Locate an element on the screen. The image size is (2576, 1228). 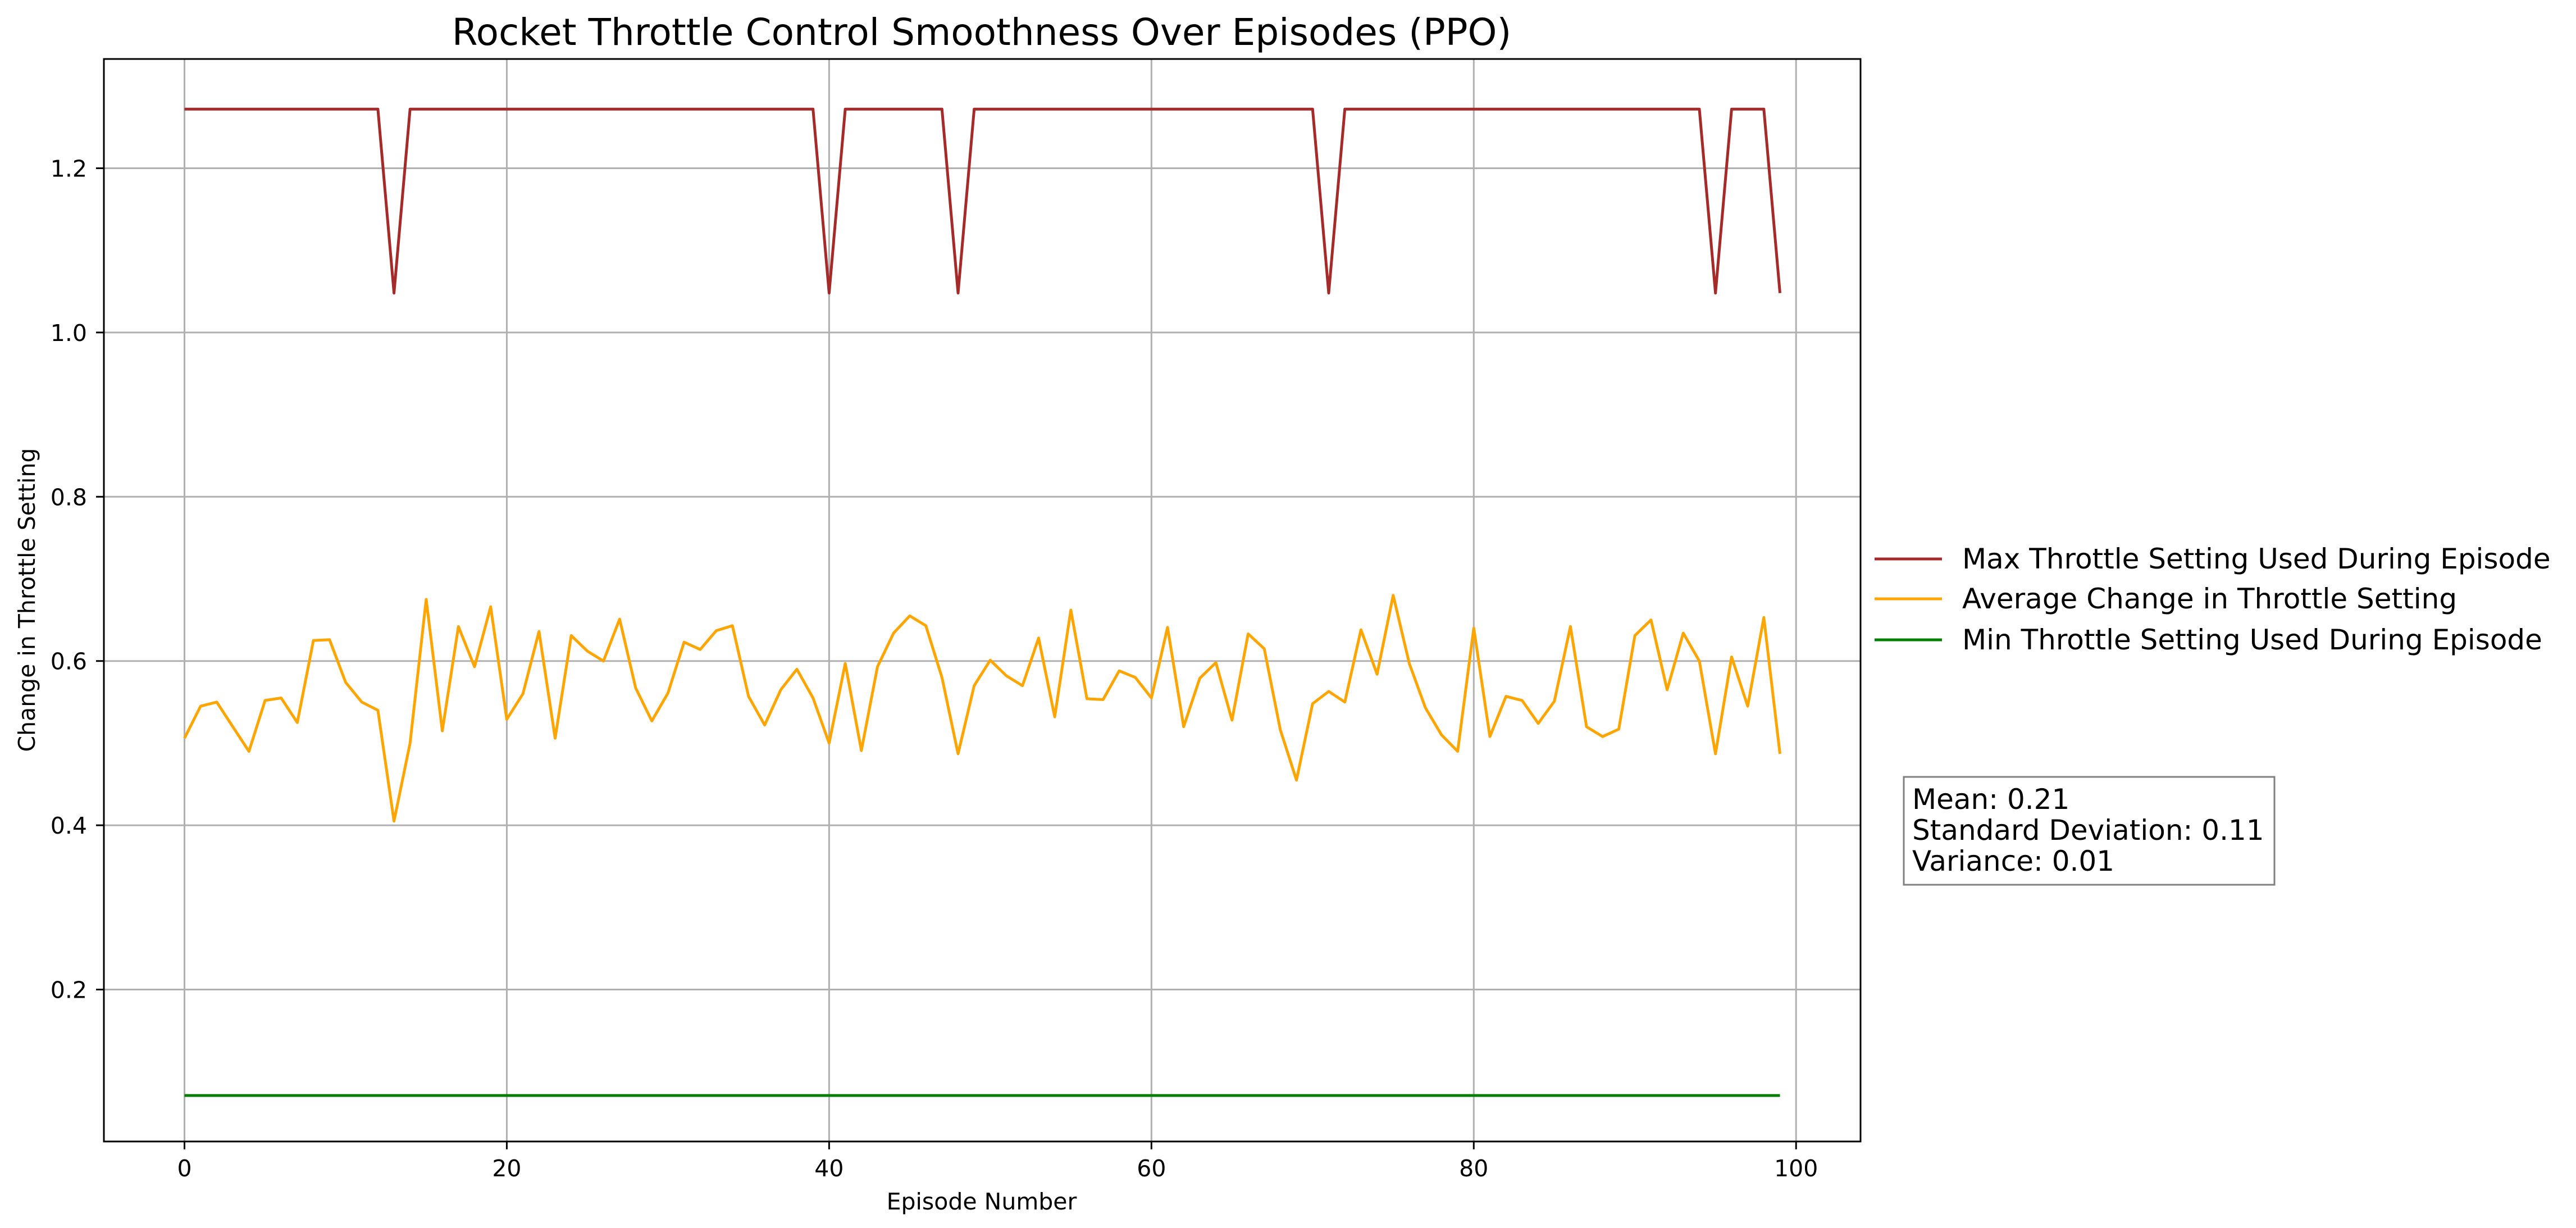
stats-box-frame is located at coordinates (2089, 831).